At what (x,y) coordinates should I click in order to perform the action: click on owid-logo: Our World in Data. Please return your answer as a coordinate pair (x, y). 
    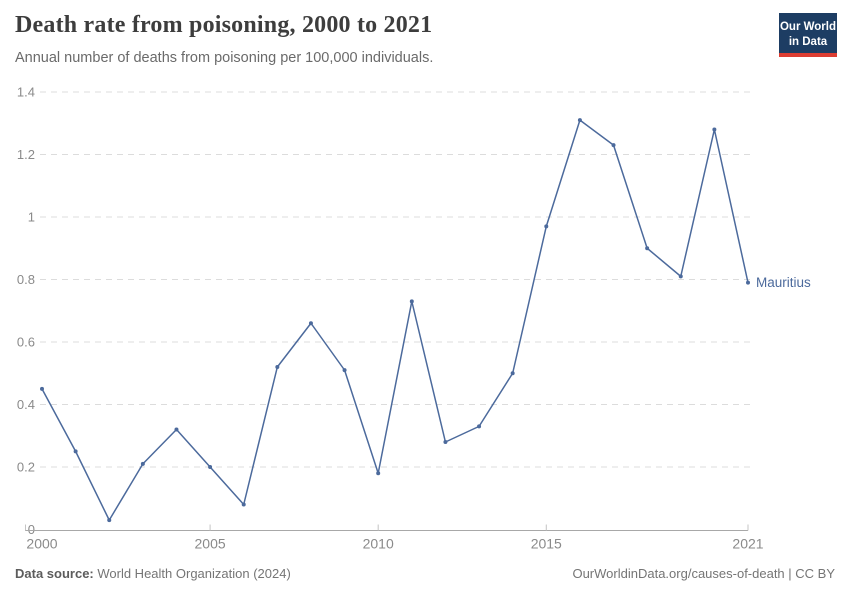
    Looking at the image, I should click on (808, 35).